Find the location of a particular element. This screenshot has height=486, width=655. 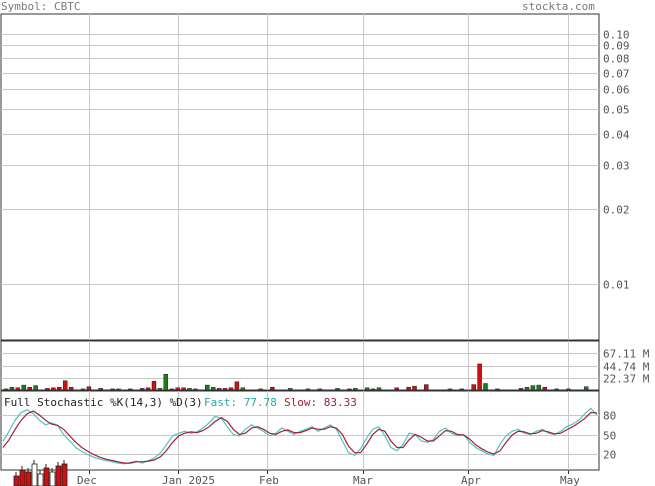

x-axis: Dec Jan 2025 Feb Mar Apr May is located at coordinates (328, 478).